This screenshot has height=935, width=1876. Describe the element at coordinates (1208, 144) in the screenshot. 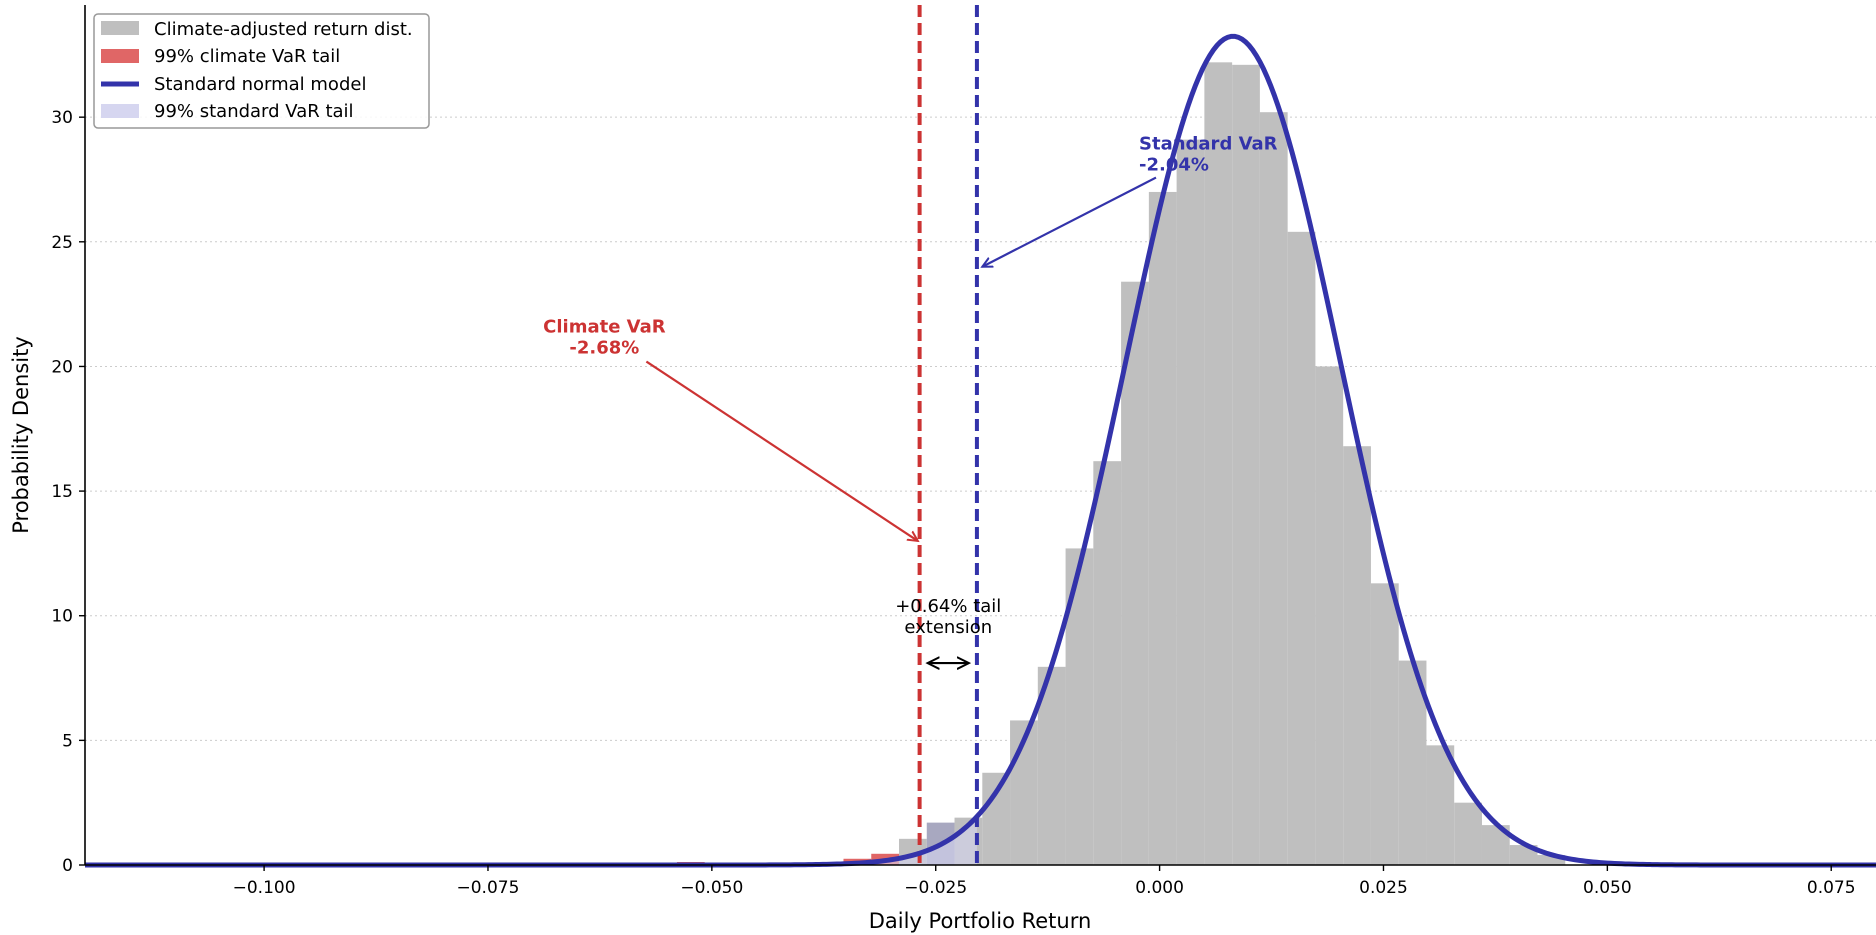

I see `standard-var-label-title: Standard VaR` at that location.